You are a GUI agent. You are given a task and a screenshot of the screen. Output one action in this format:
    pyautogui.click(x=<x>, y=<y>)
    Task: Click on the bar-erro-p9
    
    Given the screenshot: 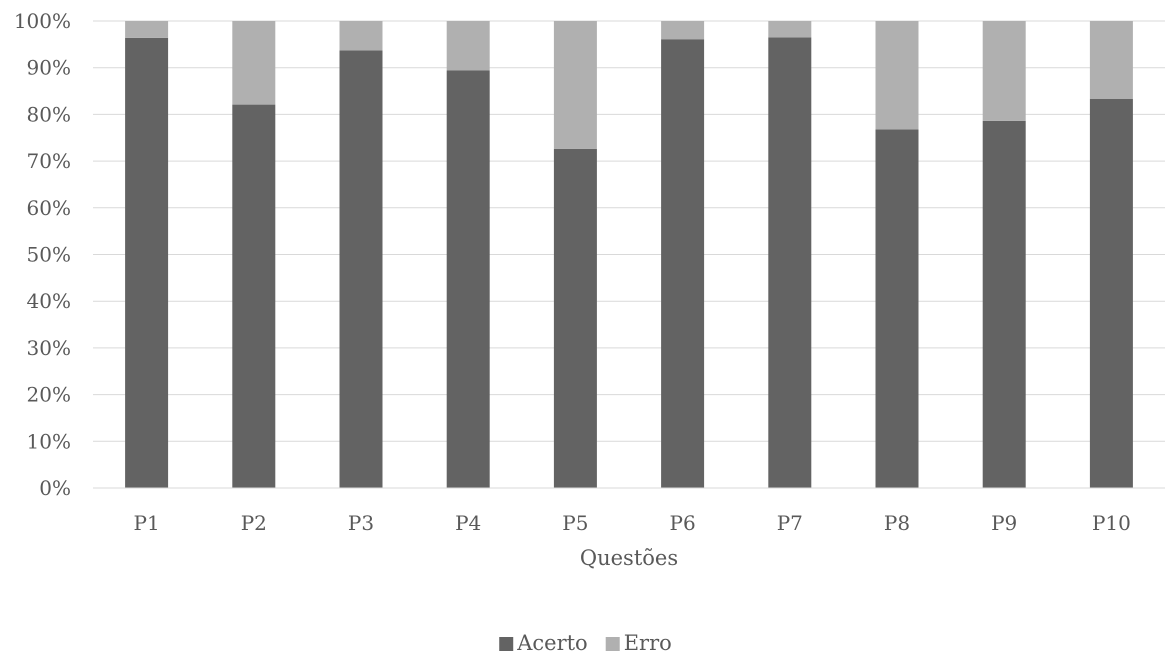 What is the action you would take?
    pyautogui.click(x=1004, y=71)
    